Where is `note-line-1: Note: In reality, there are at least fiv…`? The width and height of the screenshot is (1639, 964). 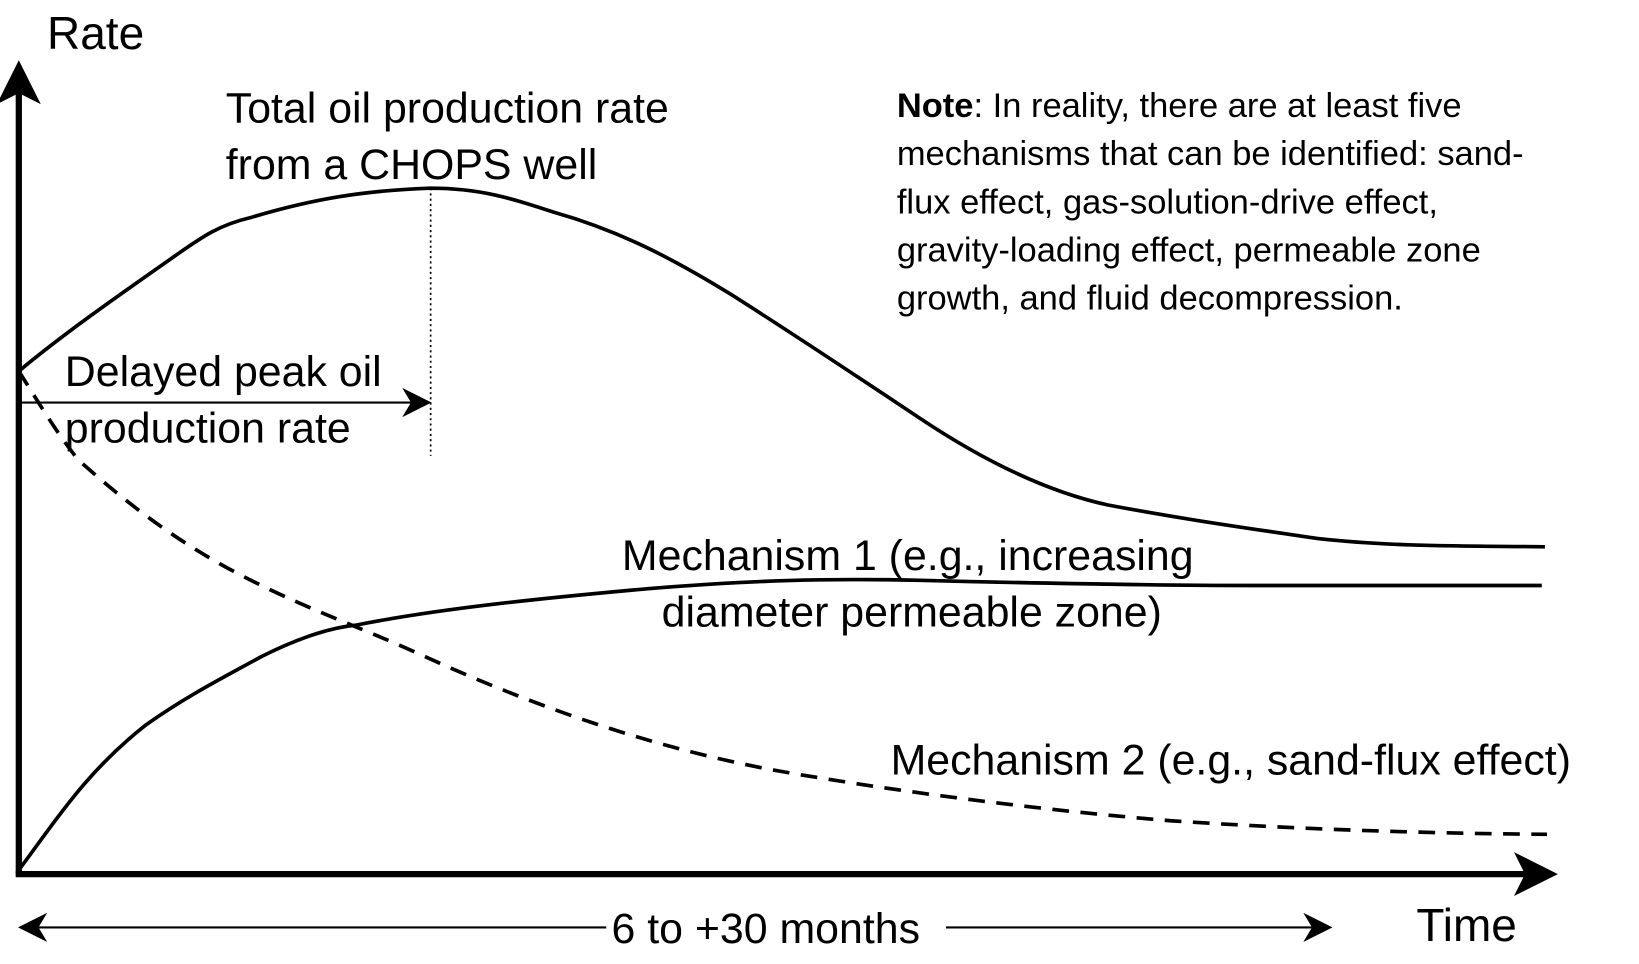
note-line-1: Note: In reality, there are at least fiv… is located at coordinates (1179, 106).